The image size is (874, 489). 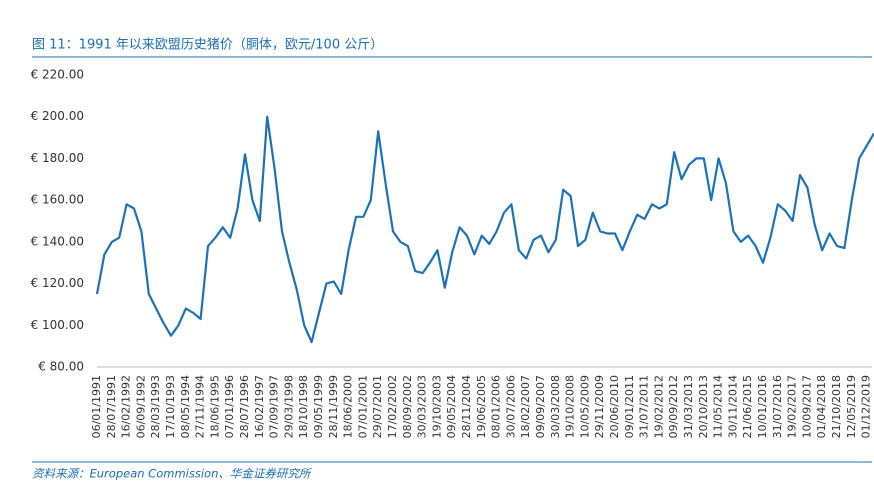 What do you see at coordinates (644, 406) in the screenshot?
I see `x-tick-label: 31/07/2011` at bounding box center [644, 406].